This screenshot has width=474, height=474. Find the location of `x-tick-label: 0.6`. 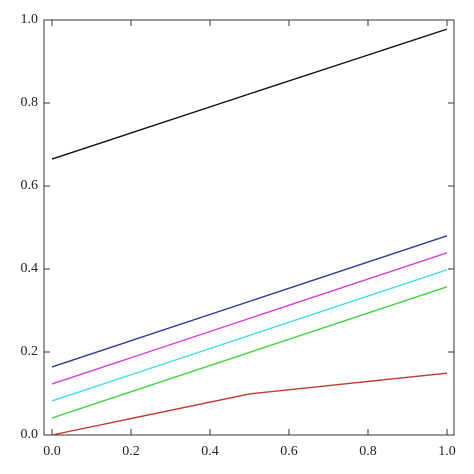

x-tick-label: 0.6 is located at coordinates (289, 451).